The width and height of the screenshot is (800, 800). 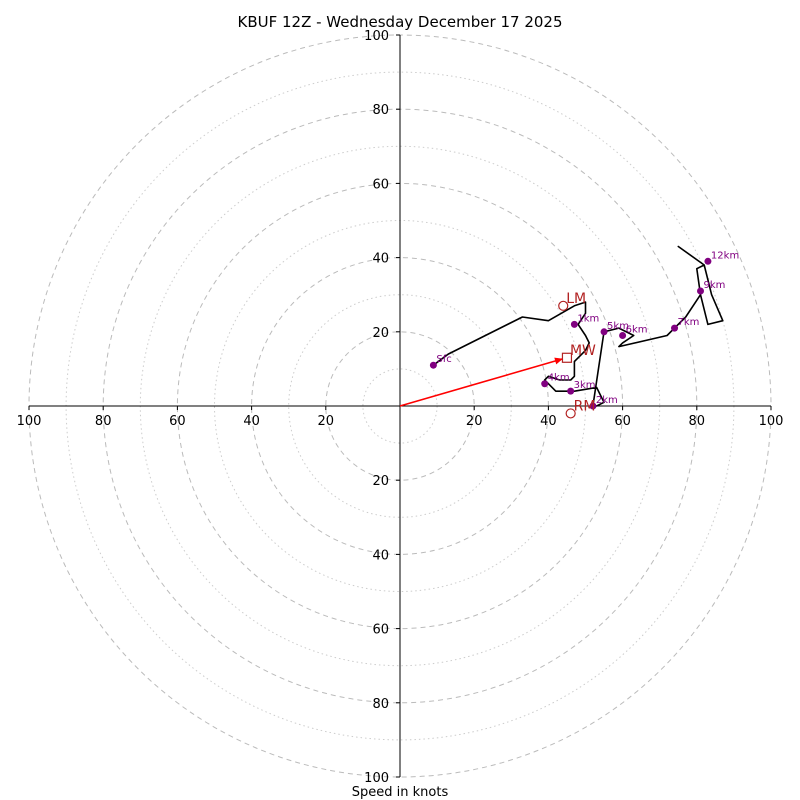 What do you see at coordinates (567, 357) in the screenshot?
I see `mean-wind-marker` at bounding box center [567, 357].